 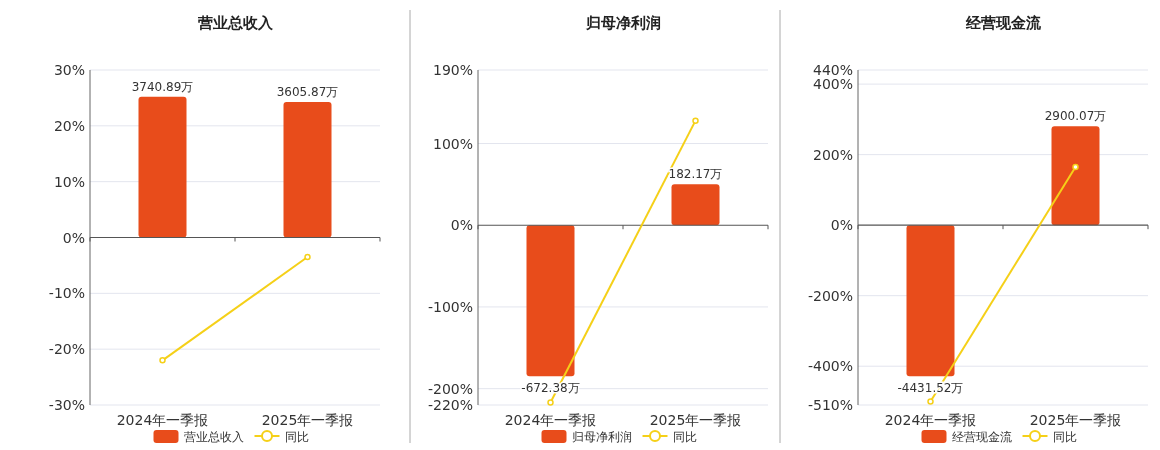 What do you see at coordinates (66, 349) in the screenshot?
I see `y-tick-label: -20%` at bounding box center [66, 349].